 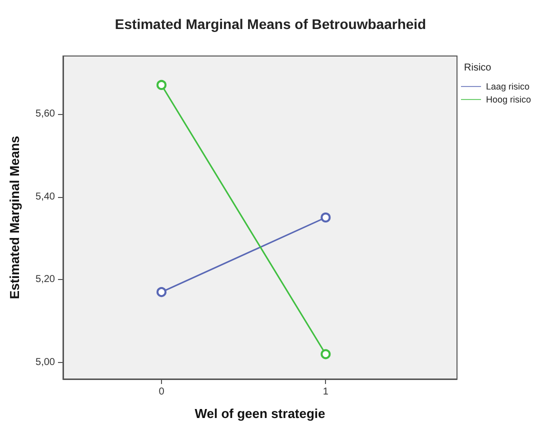 What do you see at coordinates (478, 68) in the screenshot?
I see `legend-title: Risico` at bounding box center [478, 68].